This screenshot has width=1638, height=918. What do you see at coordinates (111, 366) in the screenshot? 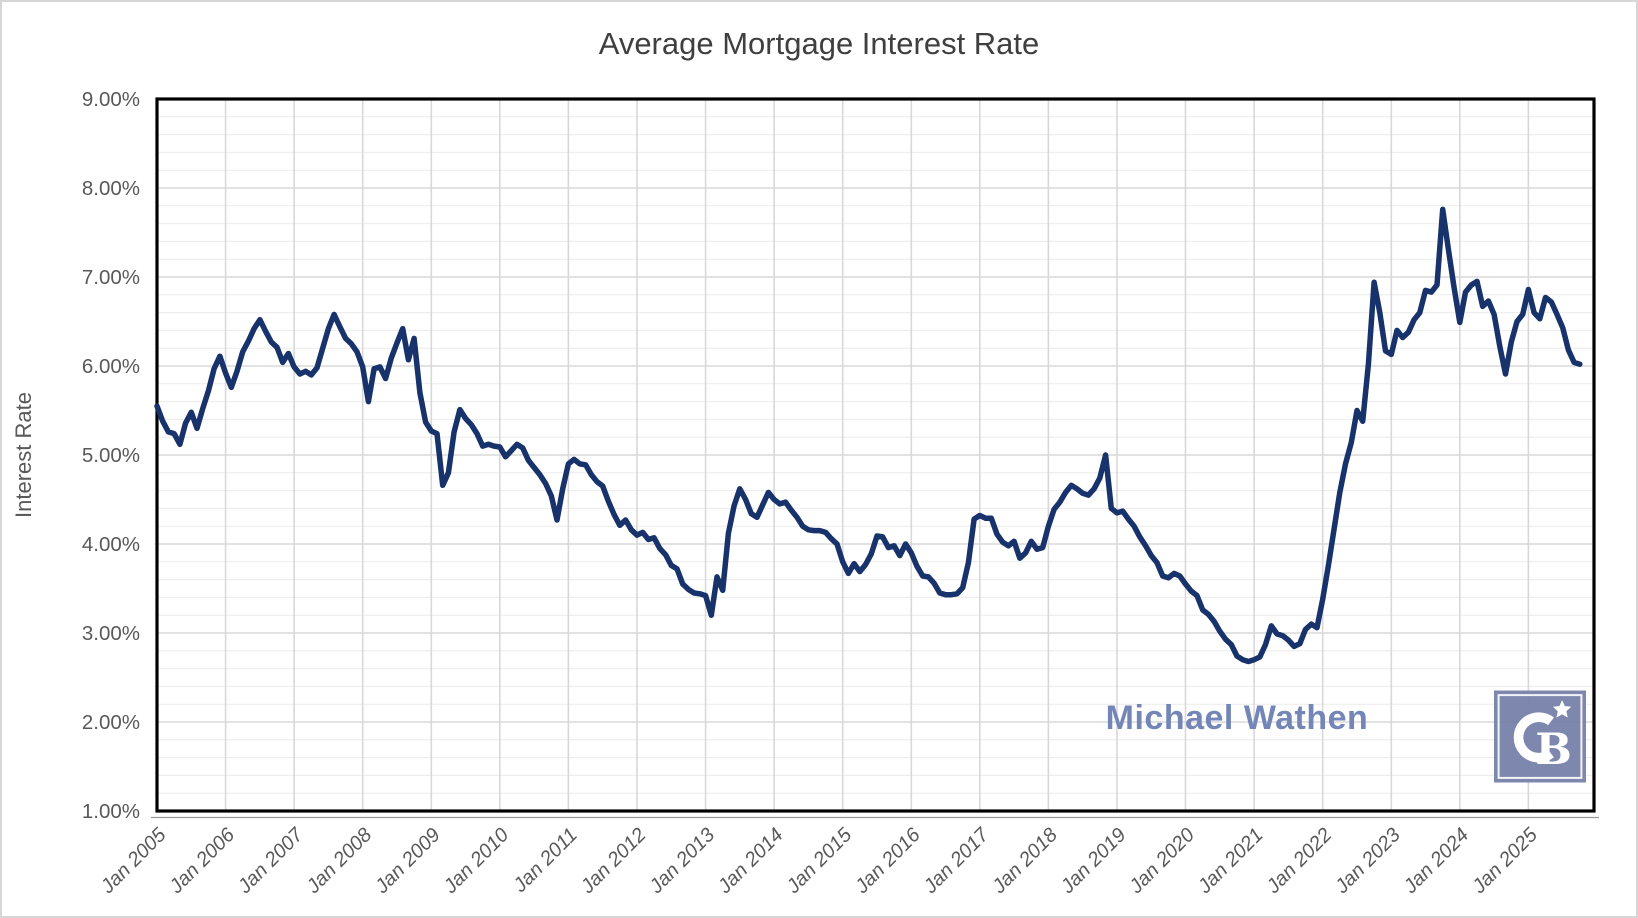
I see `svg-text: 6.00%` at bounding box center [111, 366].